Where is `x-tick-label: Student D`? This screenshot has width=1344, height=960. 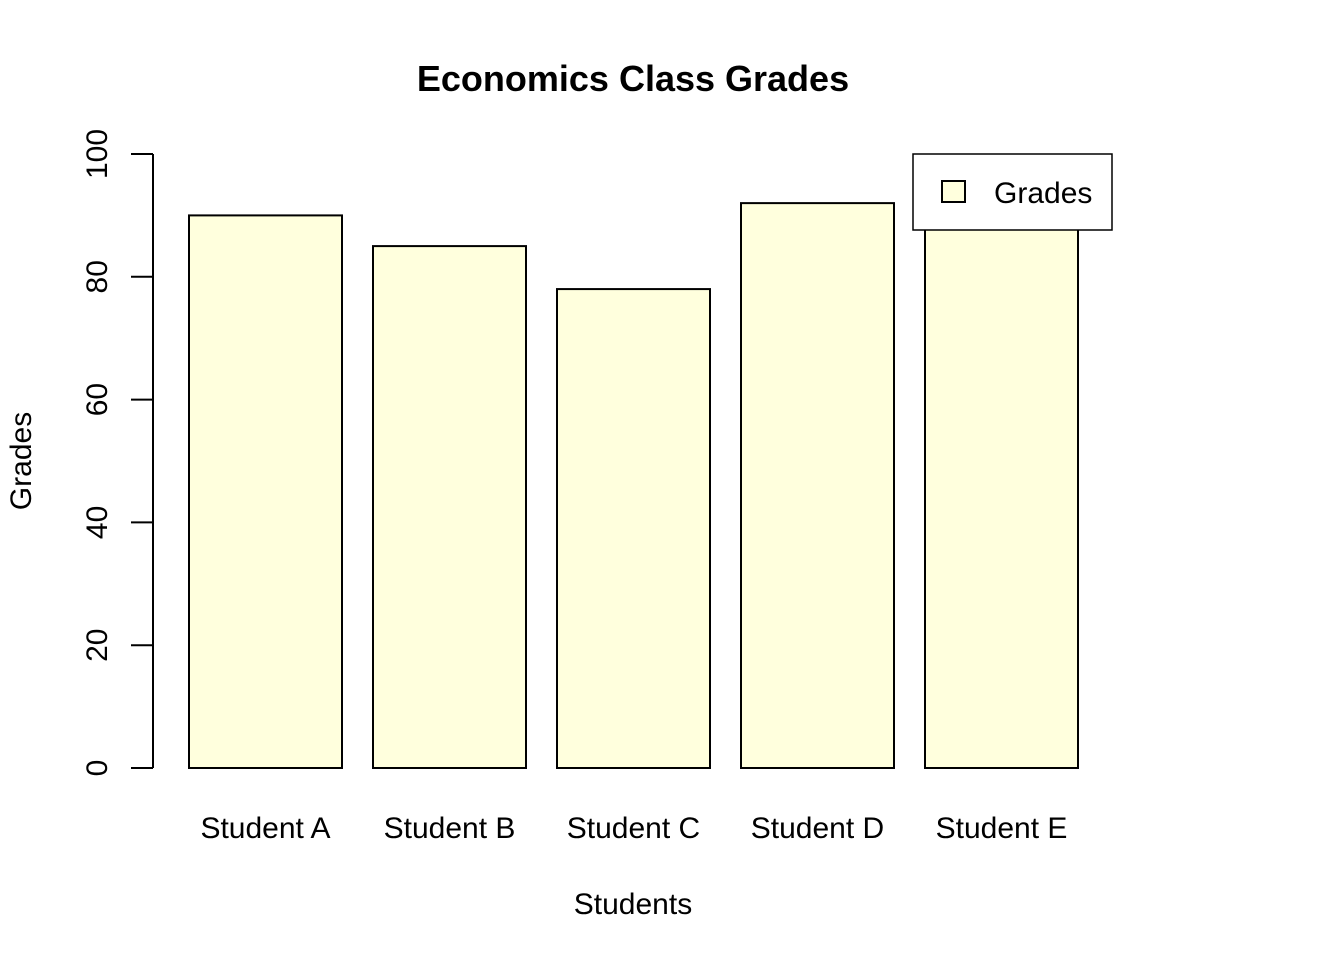
x-tick-label: Student D is located at coordinates (817, 828).